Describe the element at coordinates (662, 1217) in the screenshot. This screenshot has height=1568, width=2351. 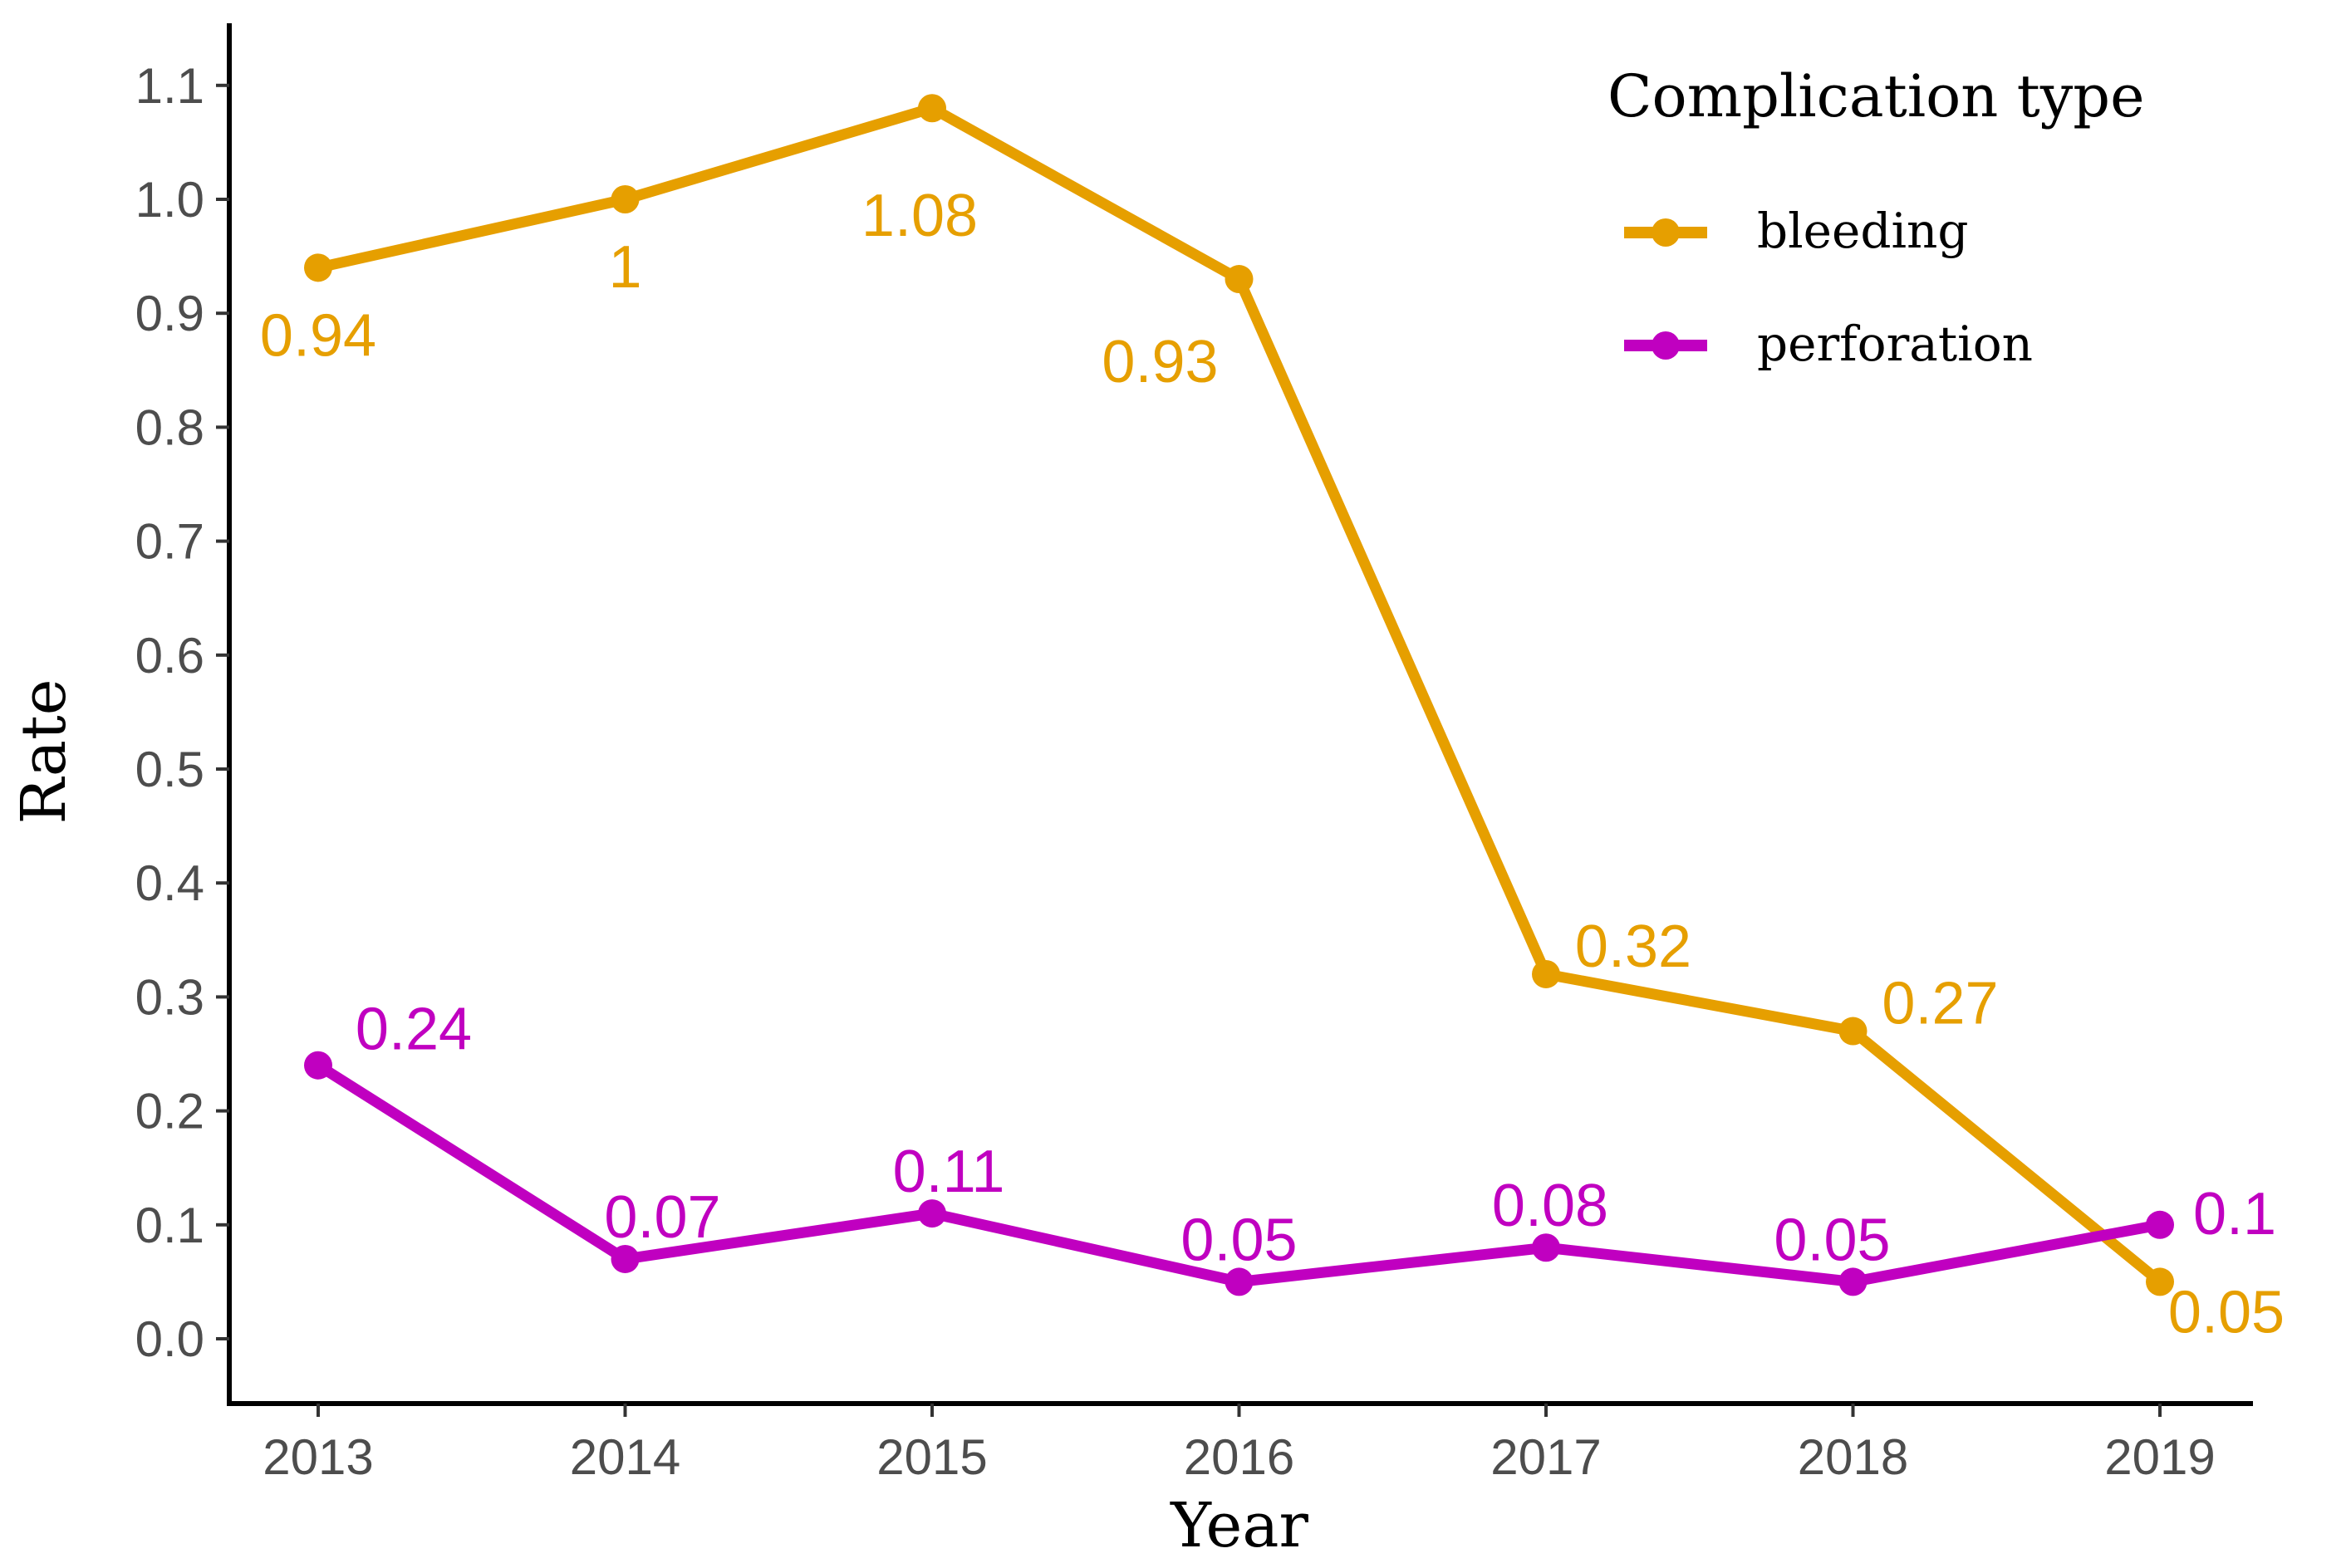
I see `data-label-perforation-2014: 0.07` at that location.